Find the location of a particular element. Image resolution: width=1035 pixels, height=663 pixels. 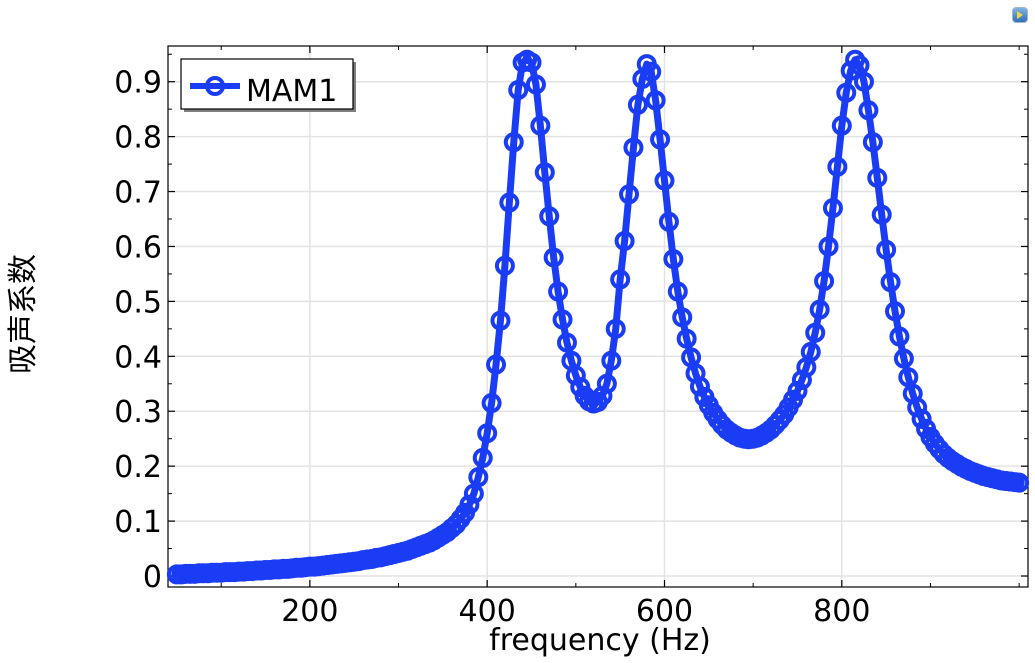

y-tick-label: 0.5 is located at coordinates (138, 302).